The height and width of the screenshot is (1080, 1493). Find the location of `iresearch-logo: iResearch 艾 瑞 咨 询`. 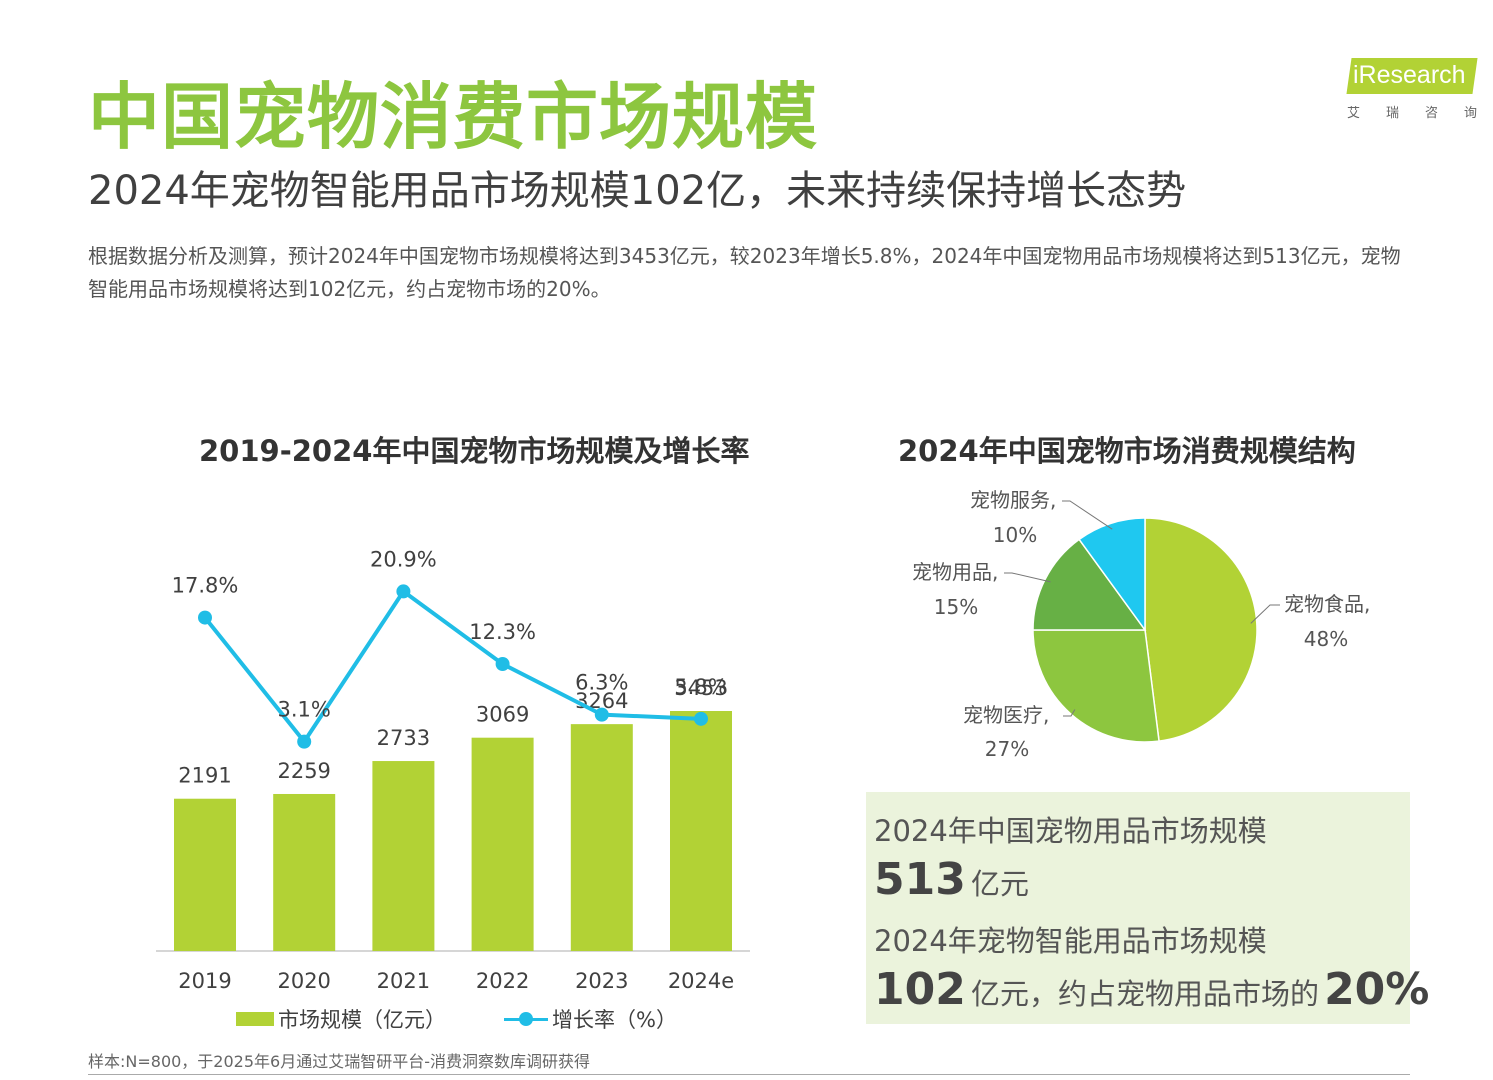

iresearch-logo: iResearch 艾 瑞 咨 询 is located at coordinates (1412, 90).